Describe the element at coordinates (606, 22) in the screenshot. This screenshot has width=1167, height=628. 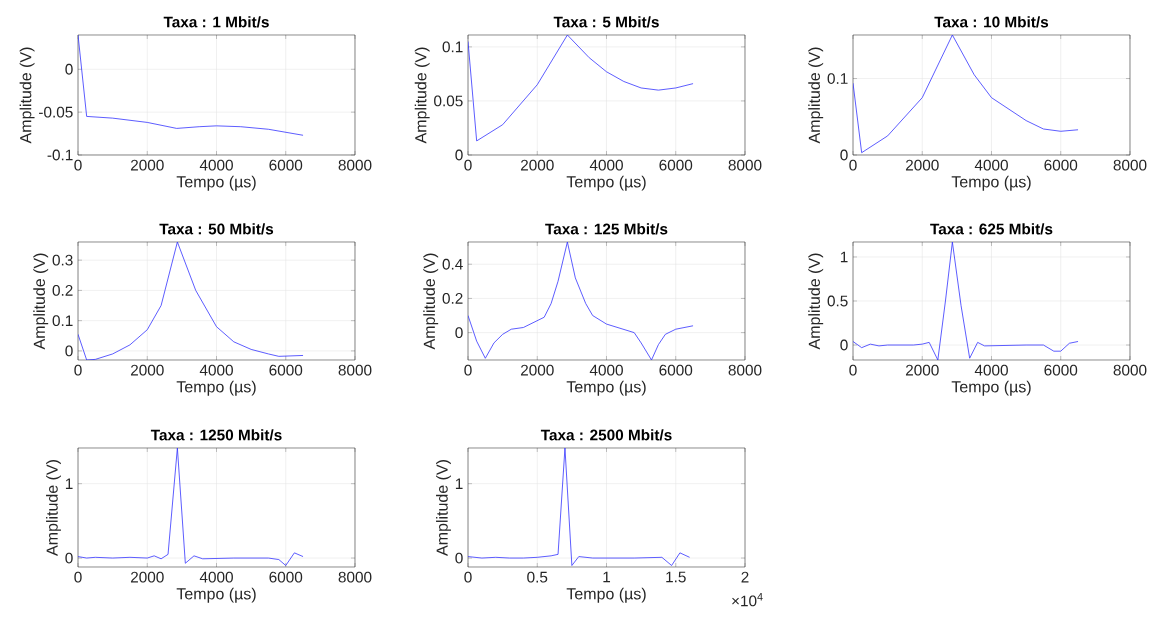
I see `chart-title: Taxa : 5 Mbit/s` at that location.